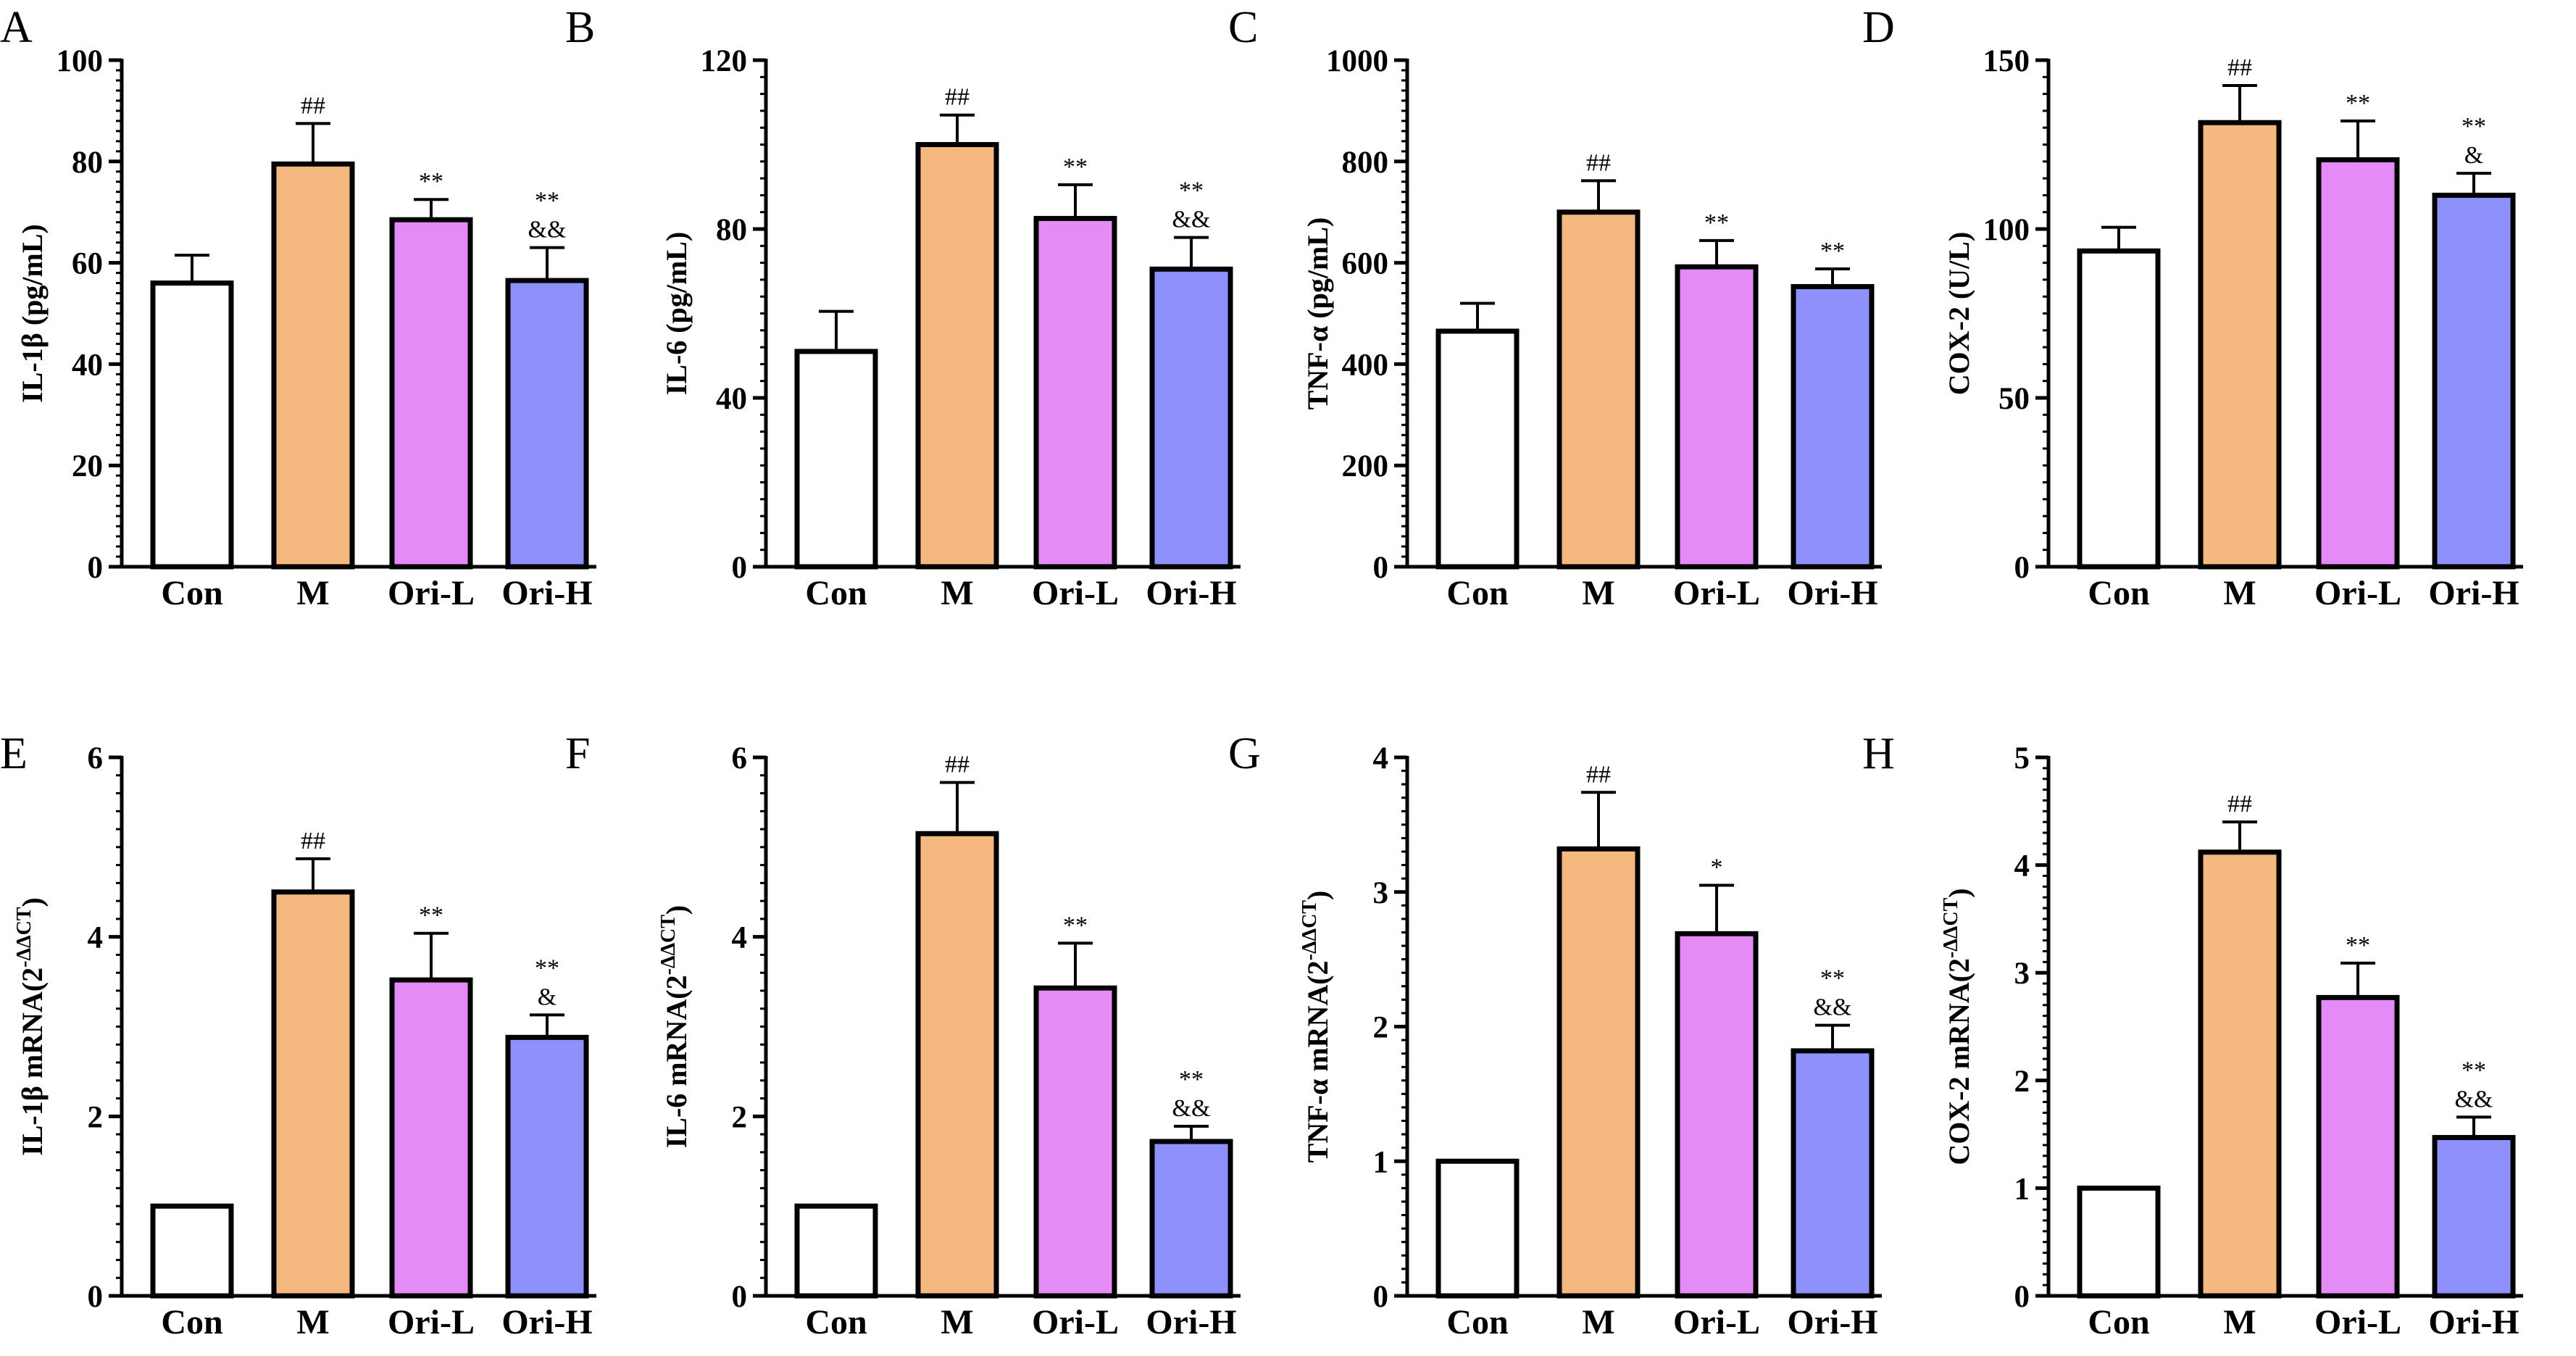 The image size is (2576, 1356). What do you see at coordinates (16, 28) in the screenshot?
I see `panel-letter: A` at bounding box center [16, 28].